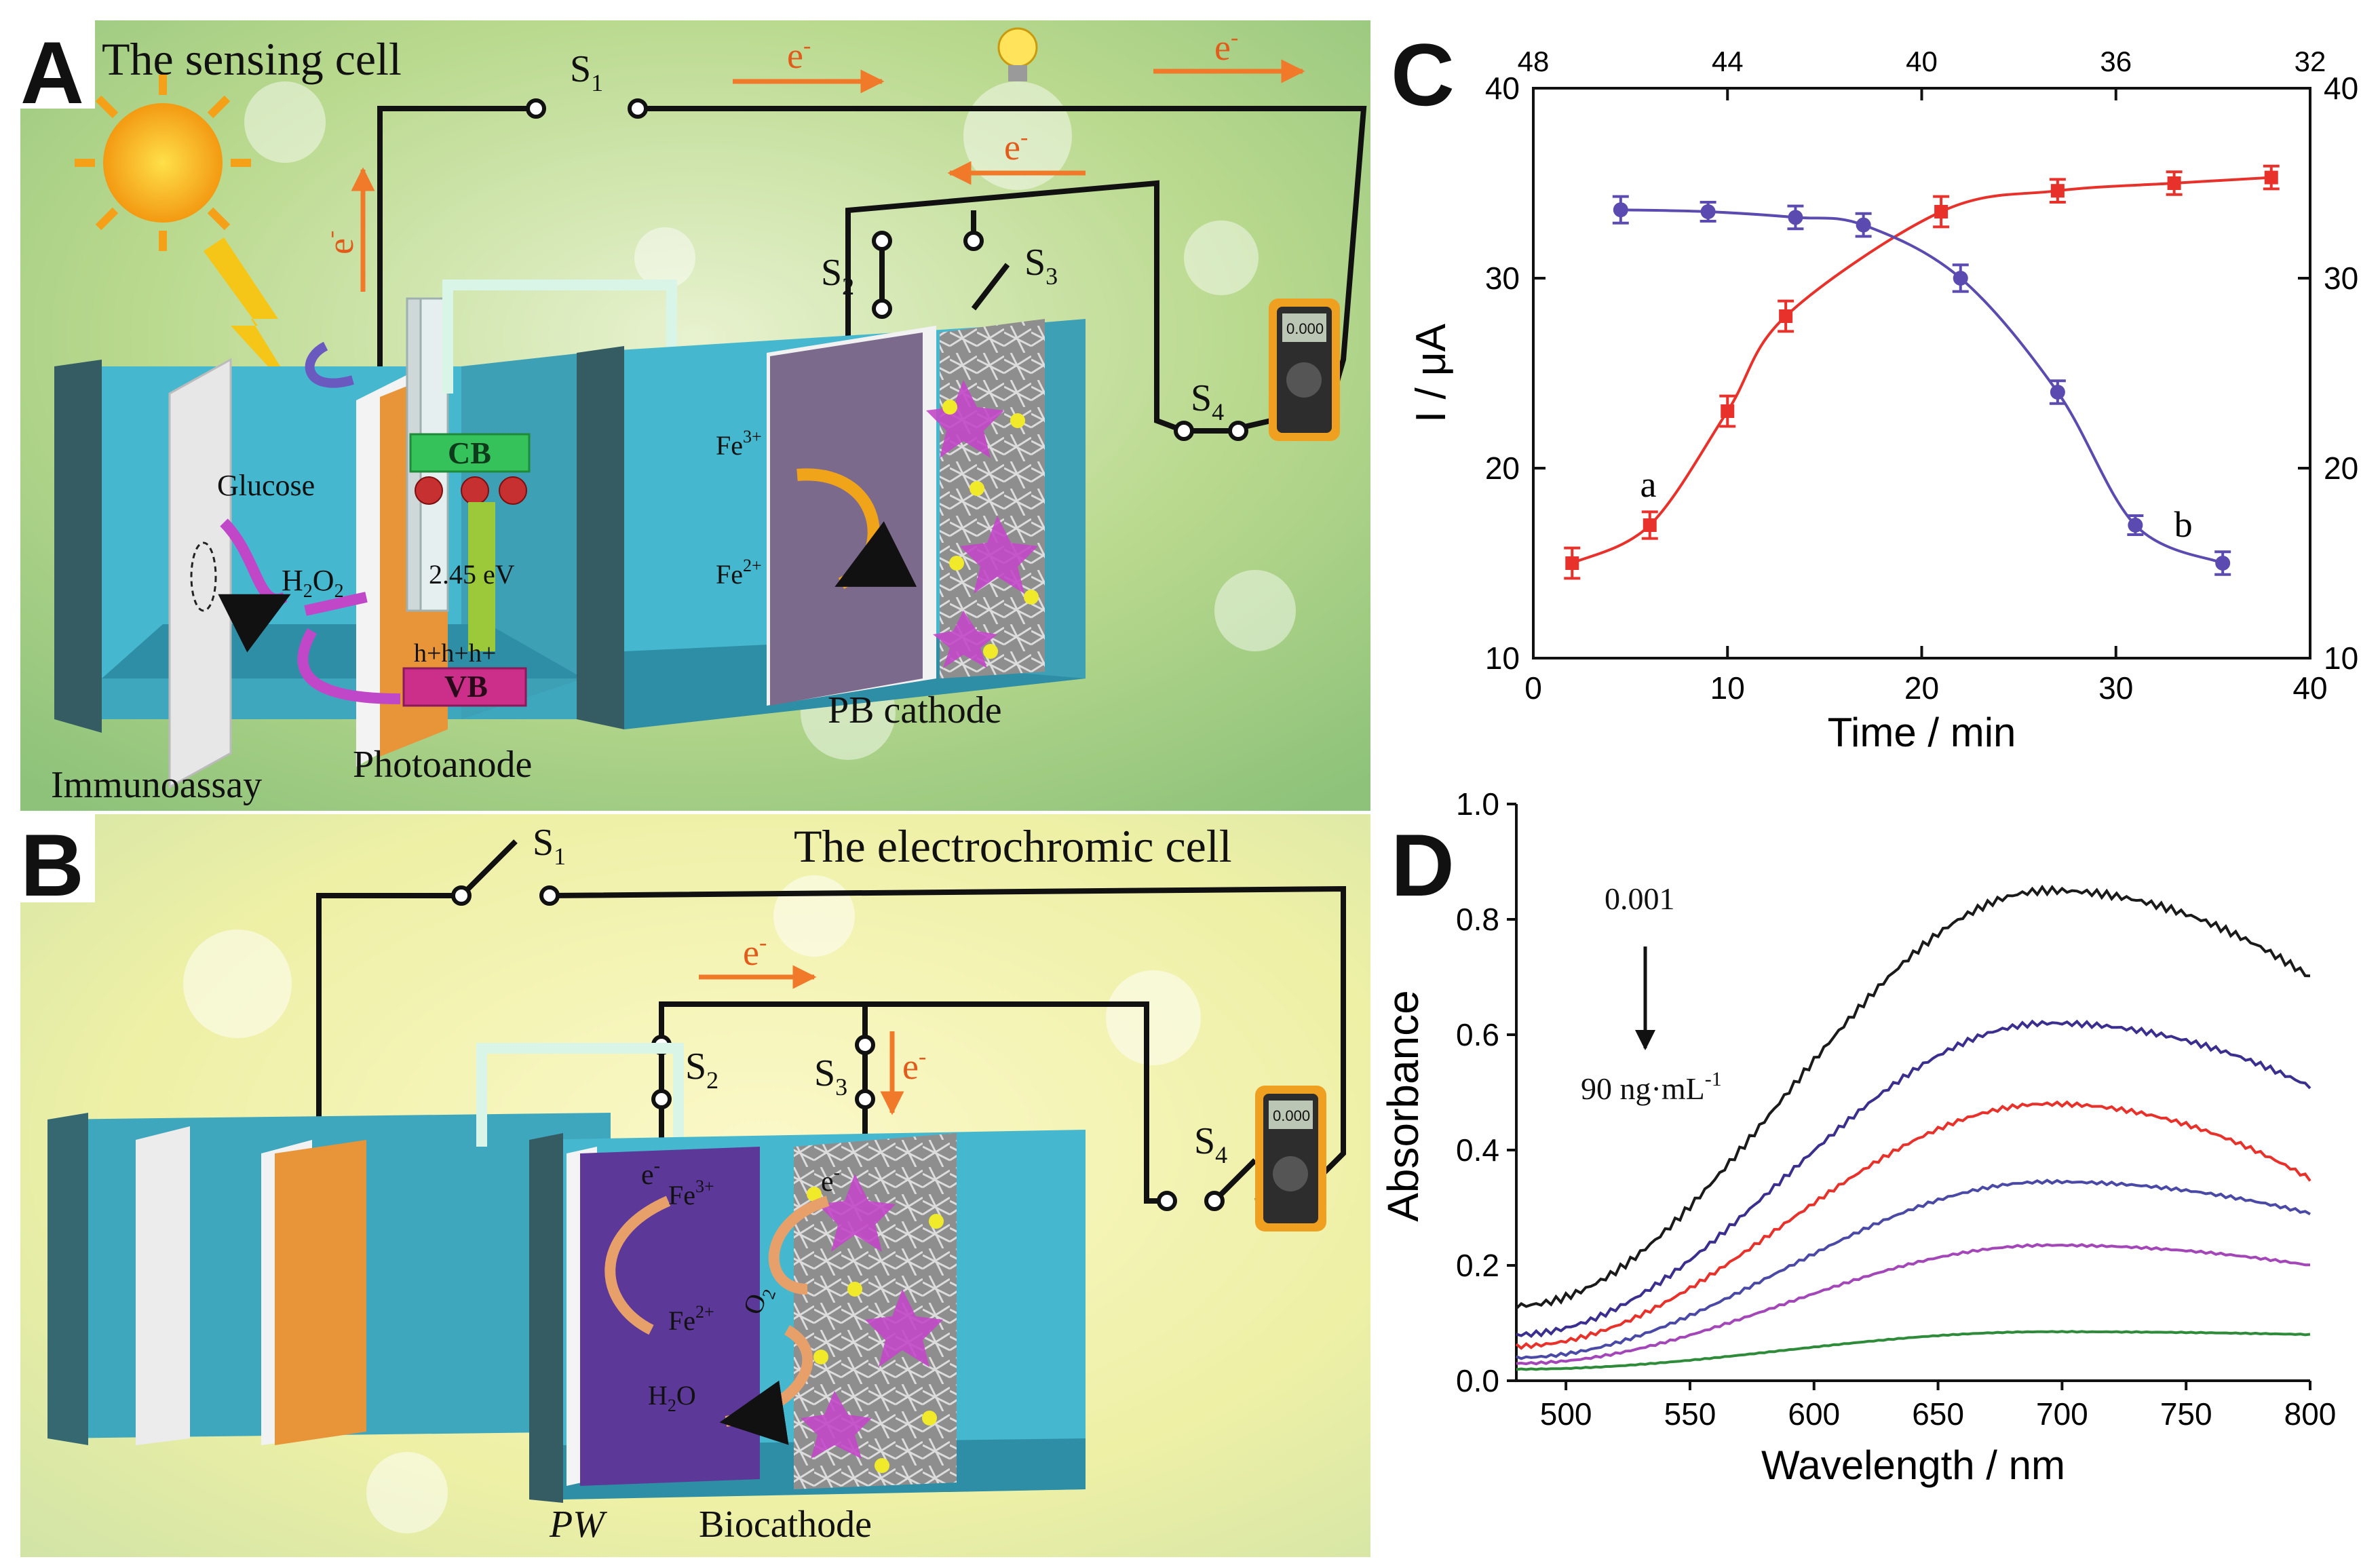 The image size is (2380, 1568). Describe the element at coordinates (808, 1316) in the screenshot. I see `electrochromic-cell-right: e- Fe3+ Fe2+ e- O2 H2O` at that location.